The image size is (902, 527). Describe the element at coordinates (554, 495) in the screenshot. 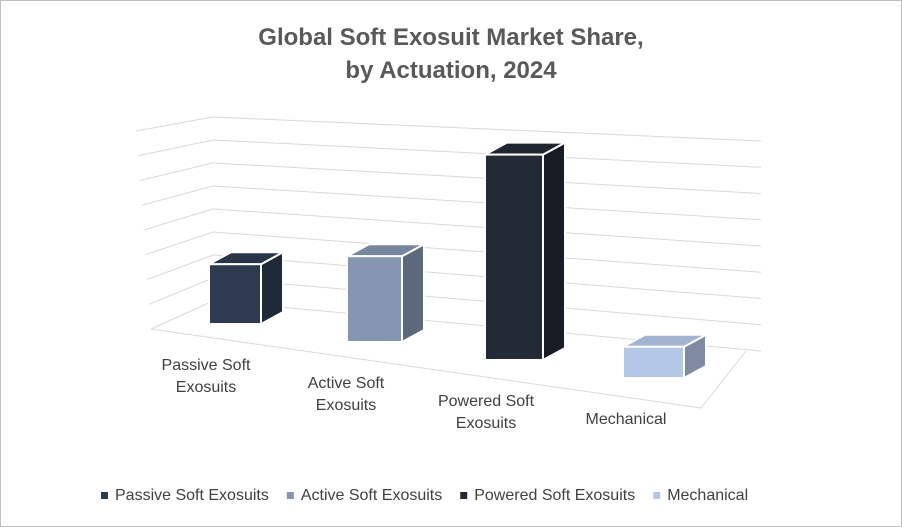

I see `legend-label: Powered Soft Exosuits` at that location.